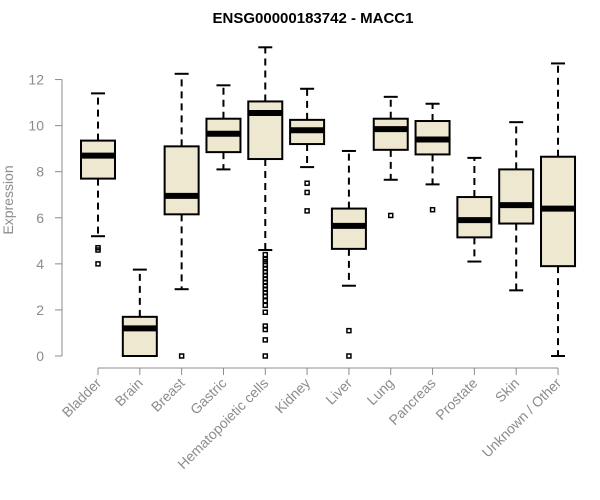 The width and height of the screenshot is (600, 500). What do you see at coordinates (293, 396) in the screenshot?
I see `category-label: Kidney` at bounding box center [293, 396].